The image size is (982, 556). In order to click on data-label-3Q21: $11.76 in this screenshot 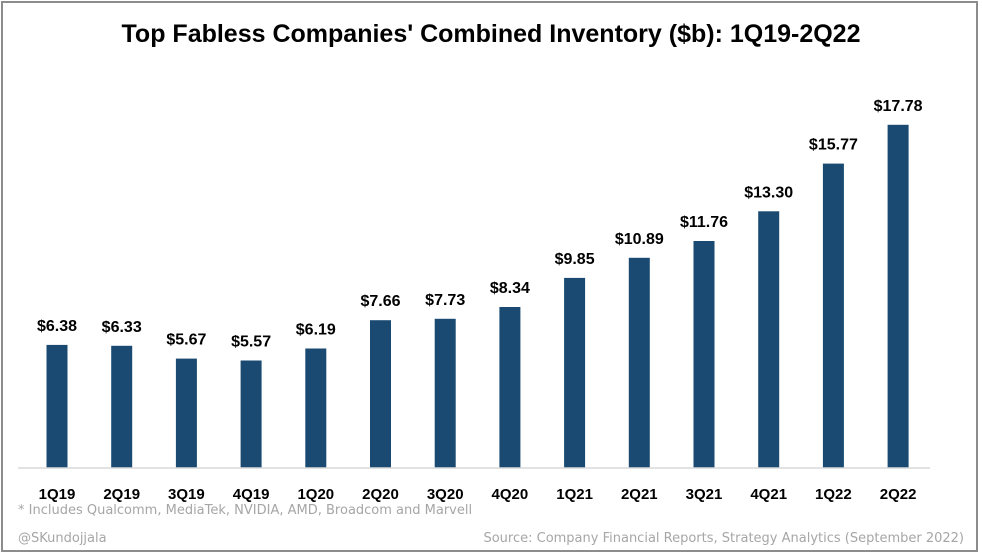, I will do `click(704, 222)`.